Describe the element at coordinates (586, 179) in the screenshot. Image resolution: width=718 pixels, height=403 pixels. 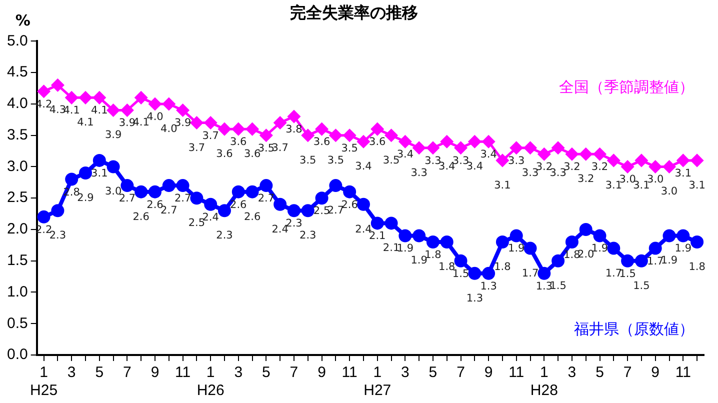
I see `data-label: 3.2` at that location.